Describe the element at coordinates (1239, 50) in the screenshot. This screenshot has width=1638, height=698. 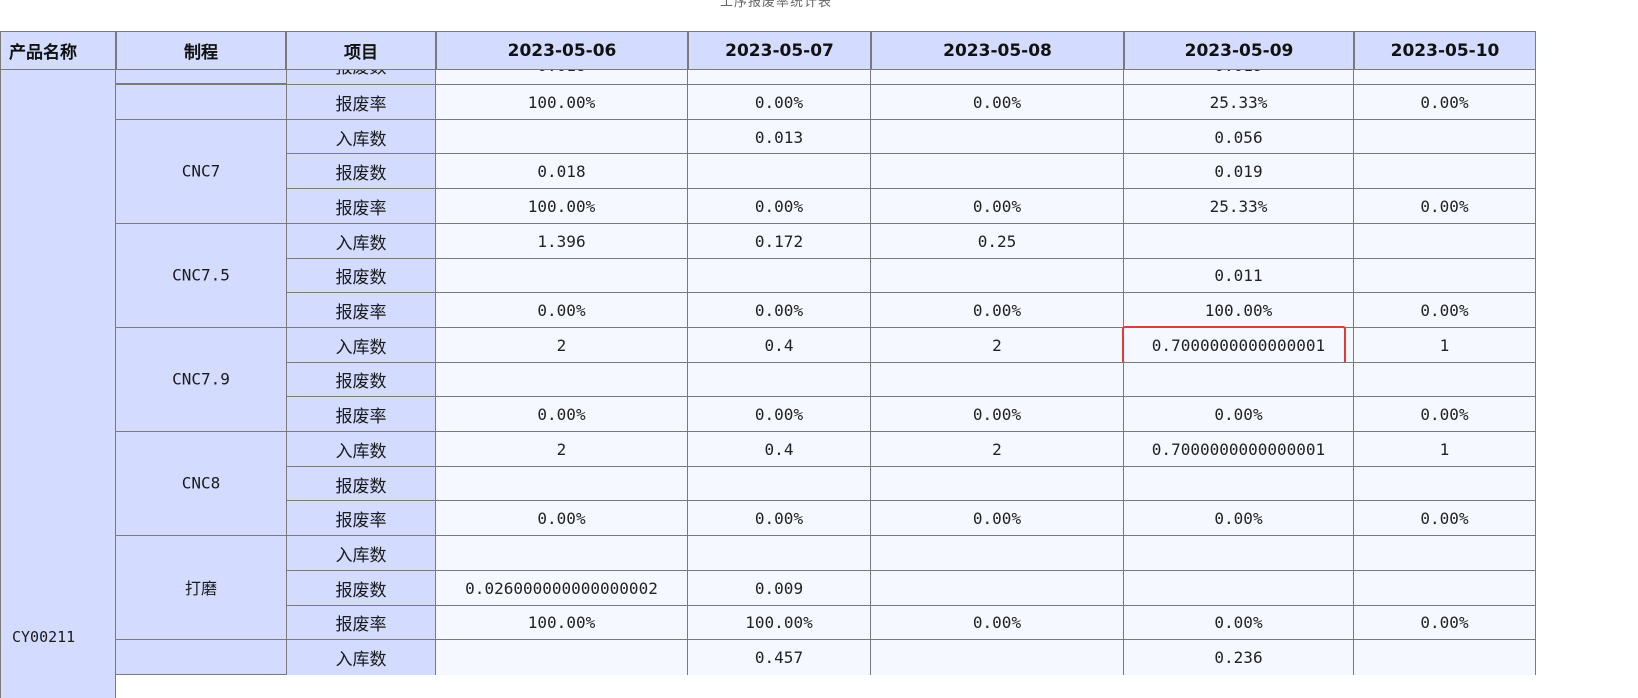
I see `column-header: 2023-05-09` at that location.